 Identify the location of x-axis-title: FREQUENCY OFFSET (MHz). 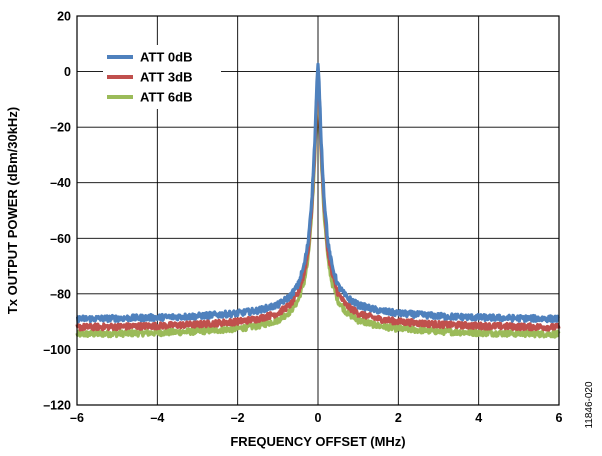
(317, 441).